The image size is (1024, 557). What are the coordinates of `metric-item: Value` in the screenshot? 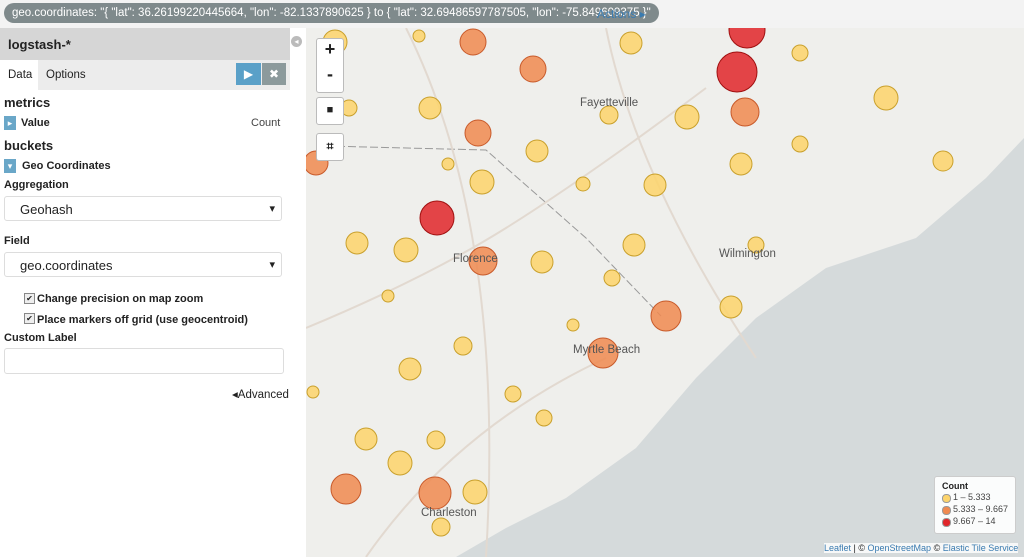 It's located at (35, 123).